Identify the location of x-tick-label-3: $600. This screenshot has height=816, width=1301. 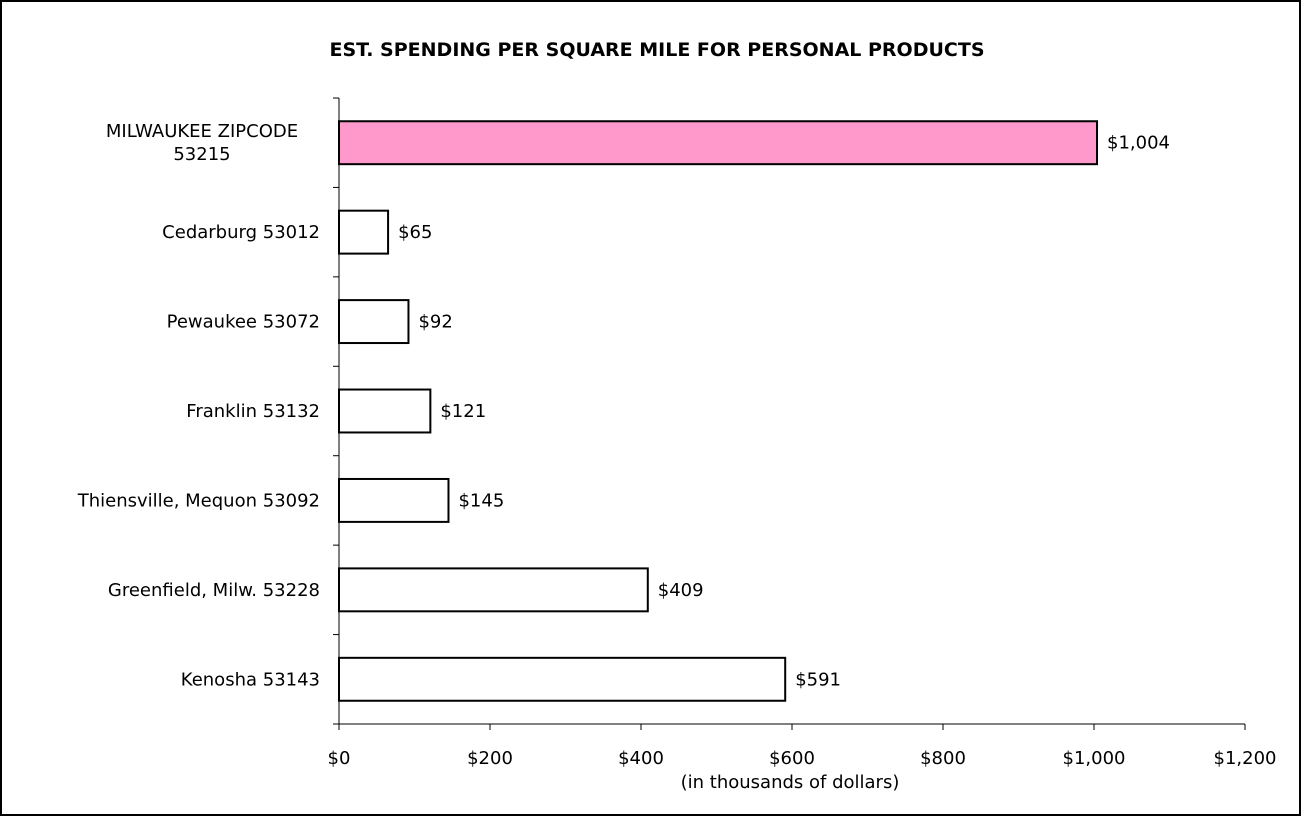
(792, 758).